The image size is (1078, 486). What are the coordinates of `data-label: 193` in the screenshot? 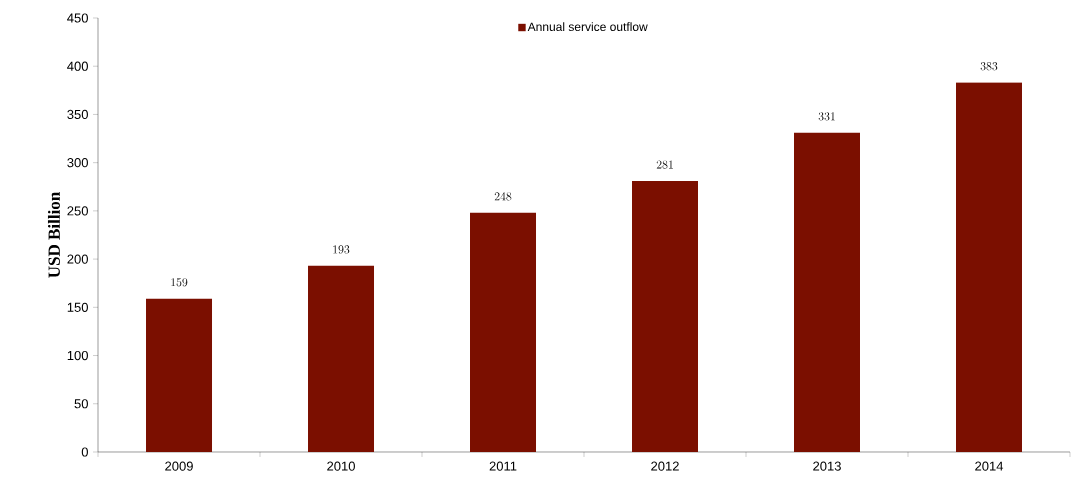 It's located at (341, 249).